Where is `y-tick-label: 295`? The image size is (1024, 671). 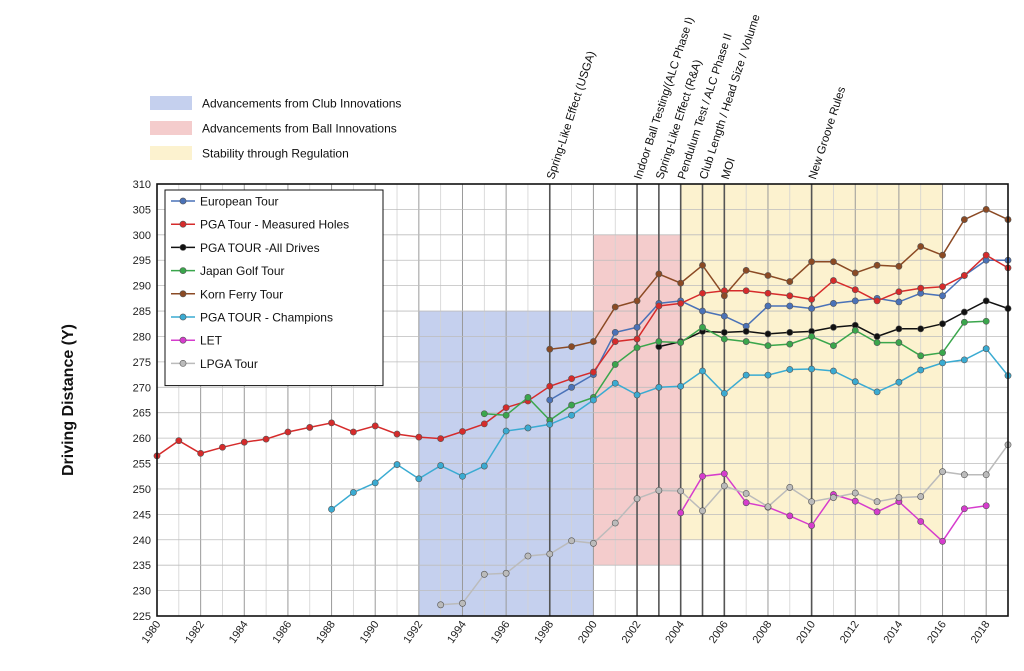
y-tick-label: 295 is located at coordinates (142, 261).